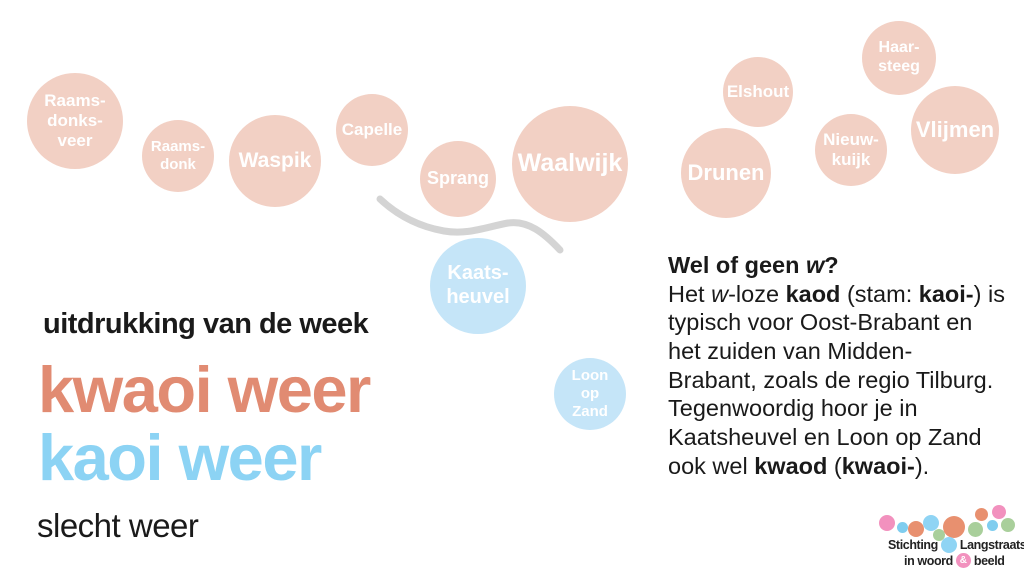 Image resolution: width=1024 pixels, height=574 pixels. I want to click on dialect-term-without-w: kaoi weer, so click(180, 457).